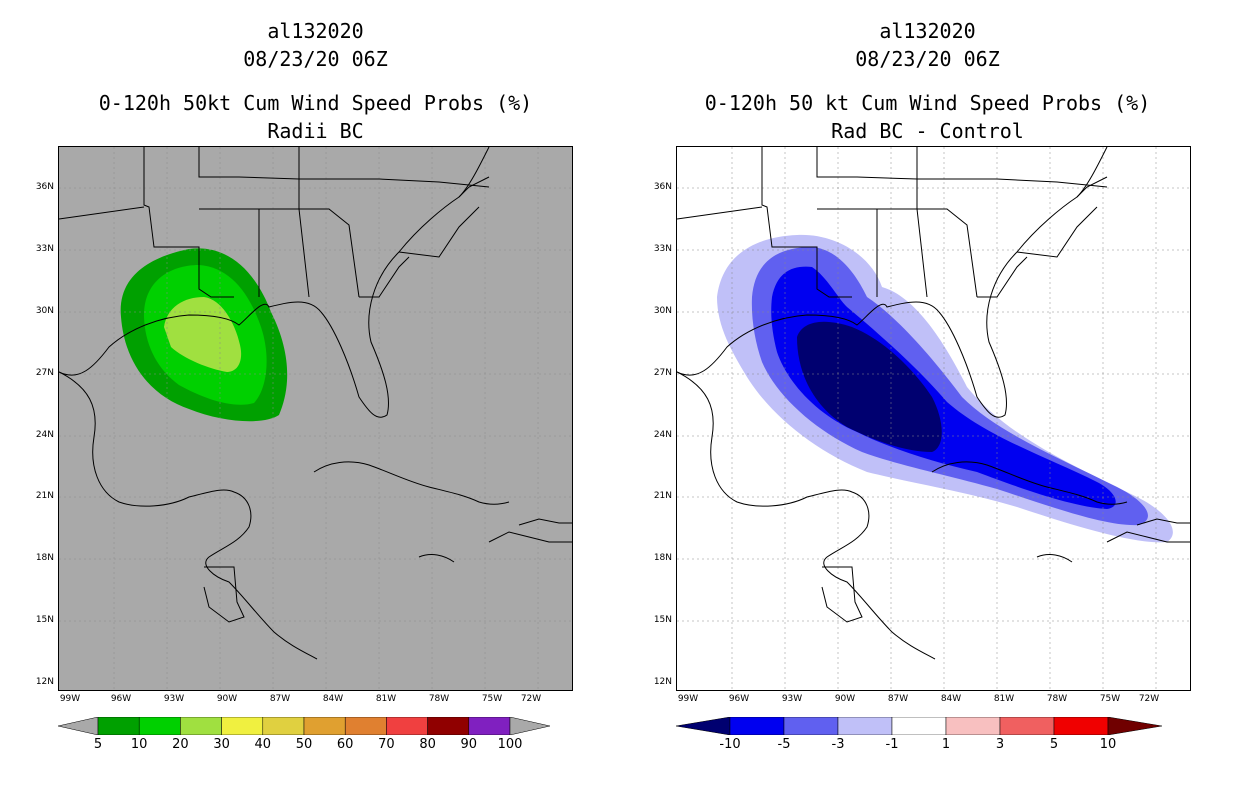 Image resolution: width=1236 pixels, height=800 pixels. What do you see at coordinates (951, 699) in the screenshot?
I see `right-lon-label: 84W` at bounding box center [951, 699].